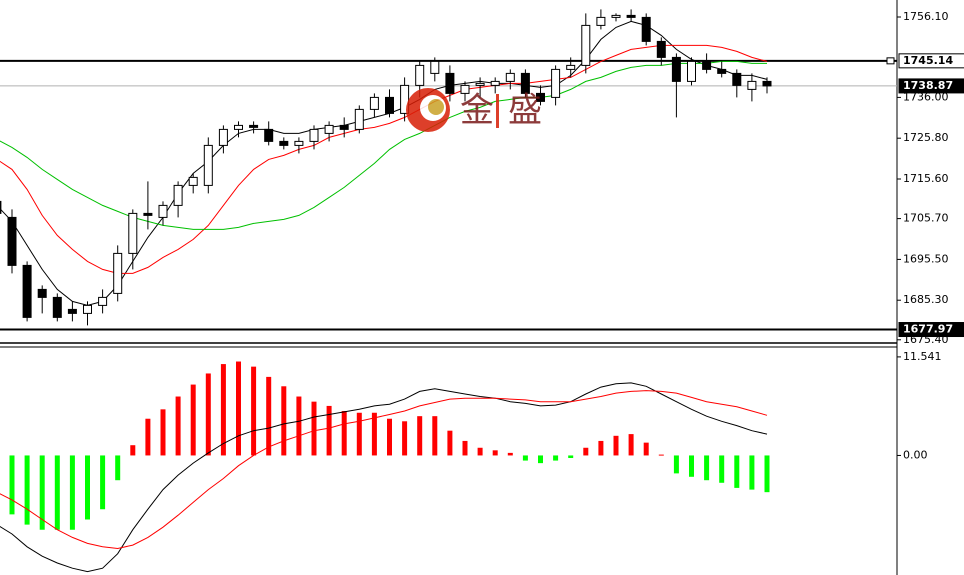 The image size is (964, 575). Describe the element at coordinates (926, 218) in the screenshot. I see `y-tick-label: 1705.70` at that location.